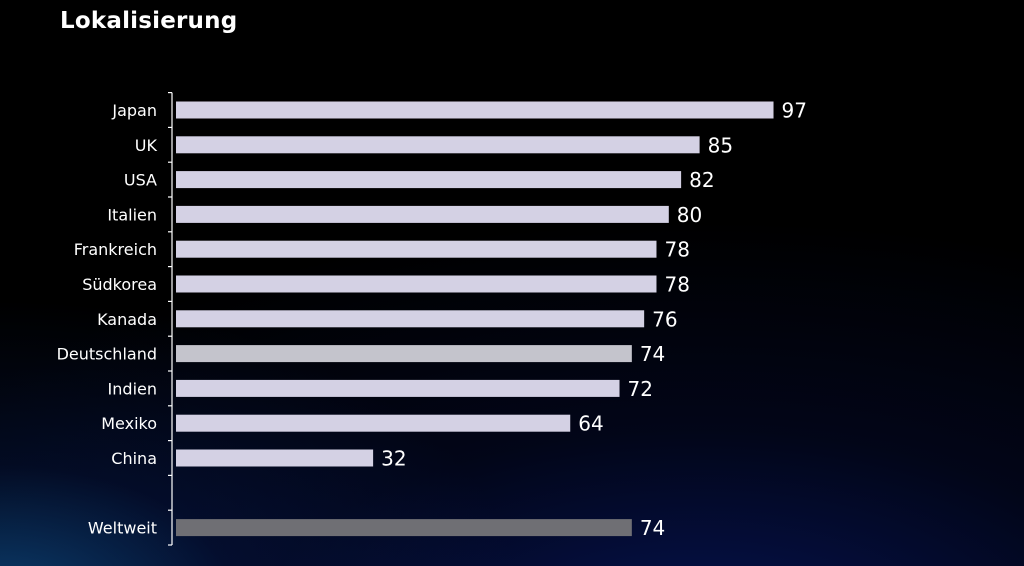  Describe the element at coordinates (438, 145) in the screenshot. I see `bar-uk` at that location.